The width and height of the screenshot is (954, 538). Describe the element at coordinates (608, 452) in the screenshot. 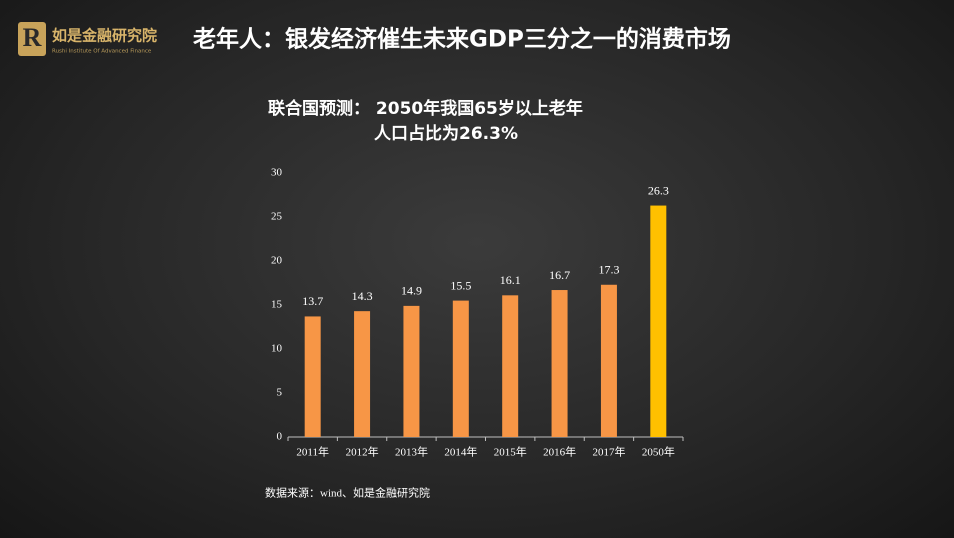

I see `x-tick-label: 2017年` at that location.